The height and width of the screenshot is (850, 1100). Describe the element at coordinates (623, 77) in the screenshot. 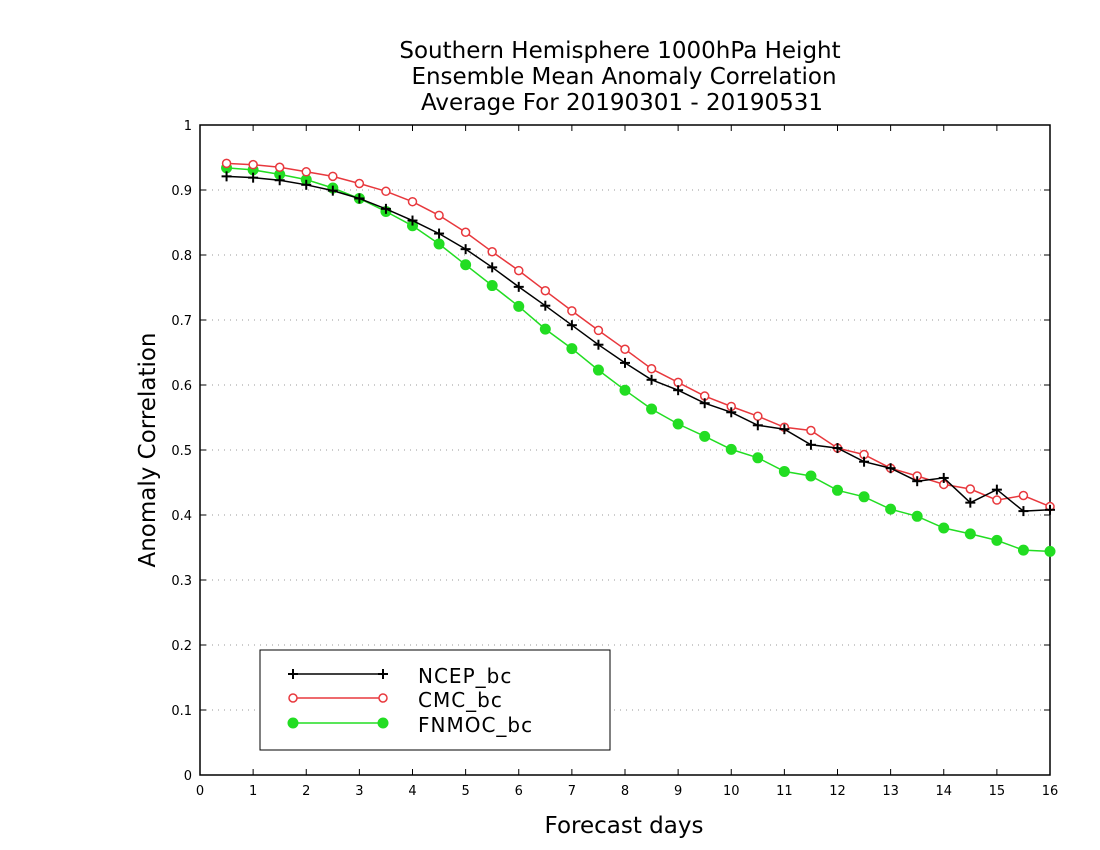

I see `title-line-2: Ensemble Mean Anomaly Correlation` at that location.